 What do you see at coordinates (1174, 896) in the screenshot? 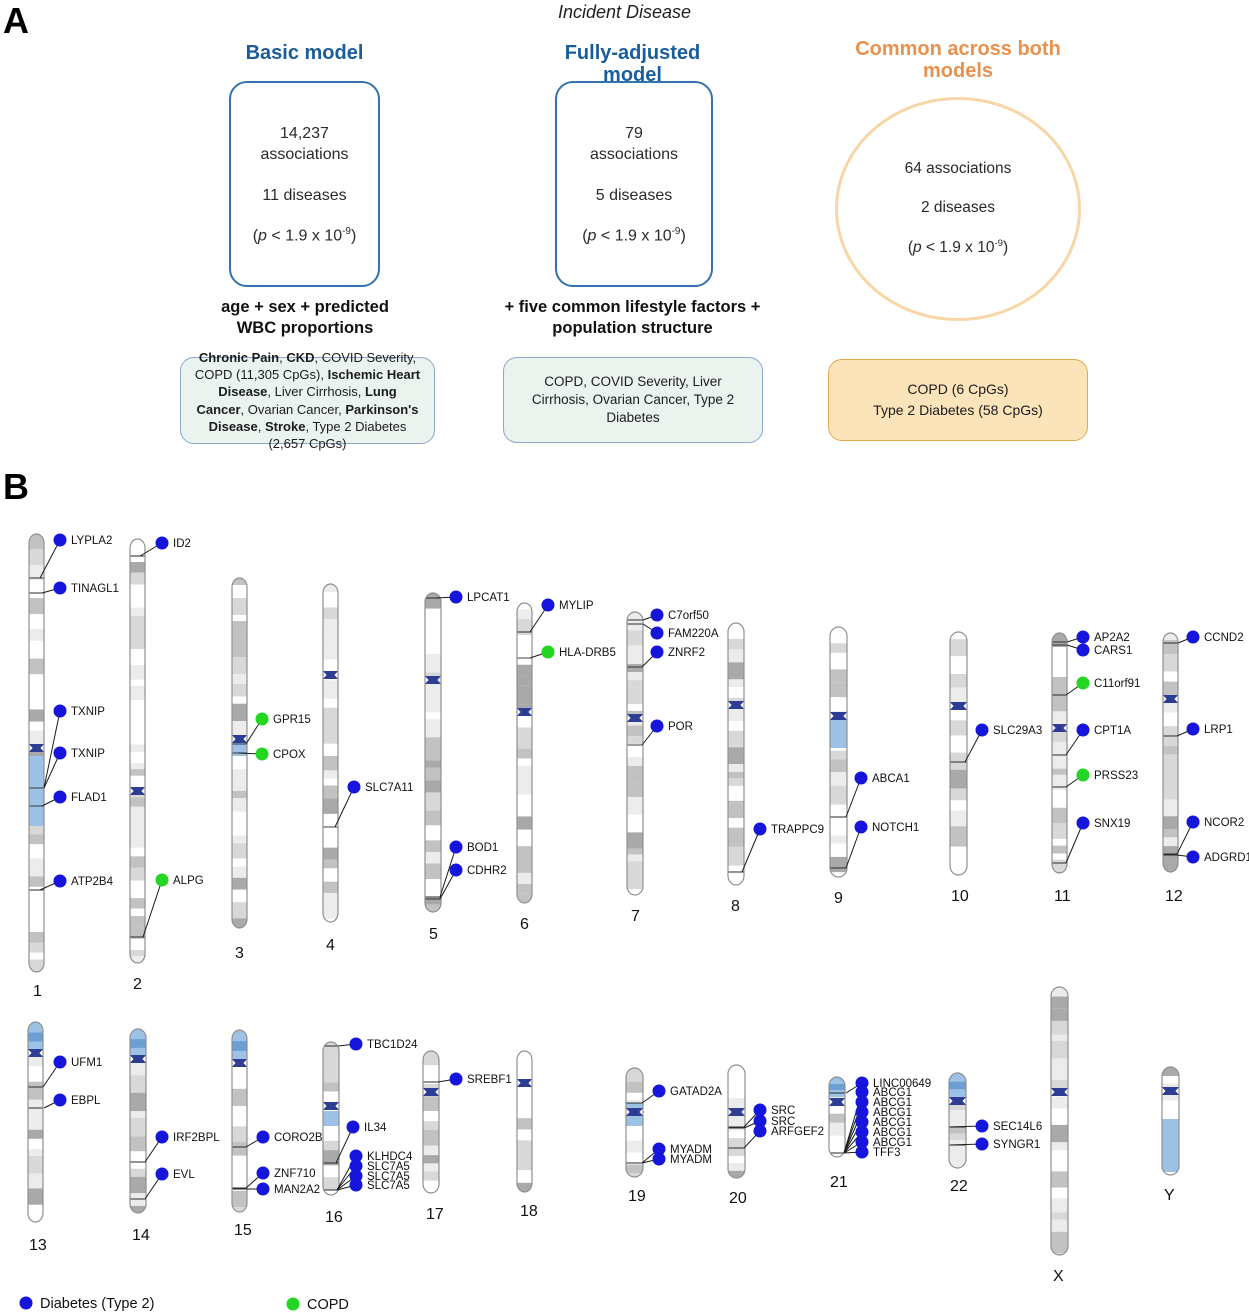
I see `chromosome-number-12: 12` at bounding box center [1174, 896].